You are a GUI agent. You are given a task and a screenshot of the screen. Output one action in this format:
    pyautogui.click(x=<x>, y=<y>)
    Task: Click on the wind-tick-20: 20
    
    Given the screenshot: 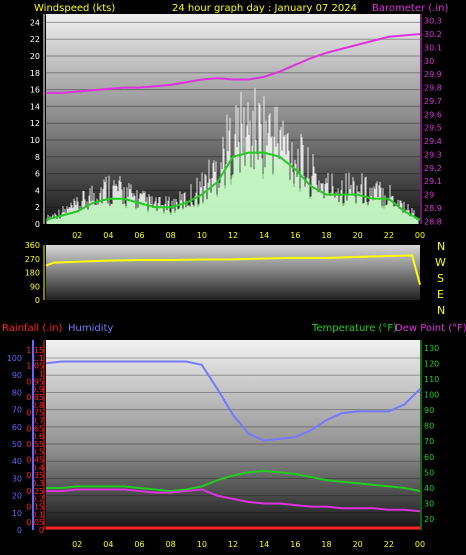 What is the action you would take?
    pyautogui.click(x=35, y=56)
    